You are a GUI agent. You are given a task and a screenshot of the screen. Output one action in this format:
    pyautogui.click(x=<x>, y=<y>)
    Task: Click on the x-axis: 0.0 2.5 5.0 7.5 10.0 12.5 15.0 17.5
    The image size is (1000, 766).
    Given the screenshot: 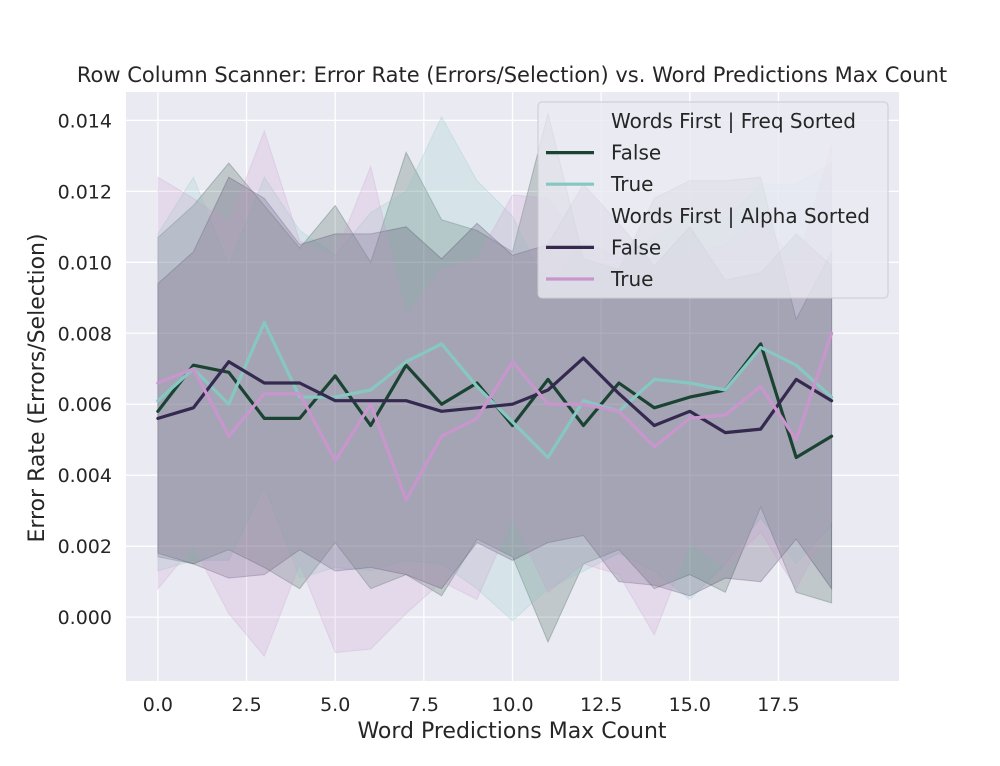 What is the action you would take?
    pyautogui.click(x=471, y=705)
    